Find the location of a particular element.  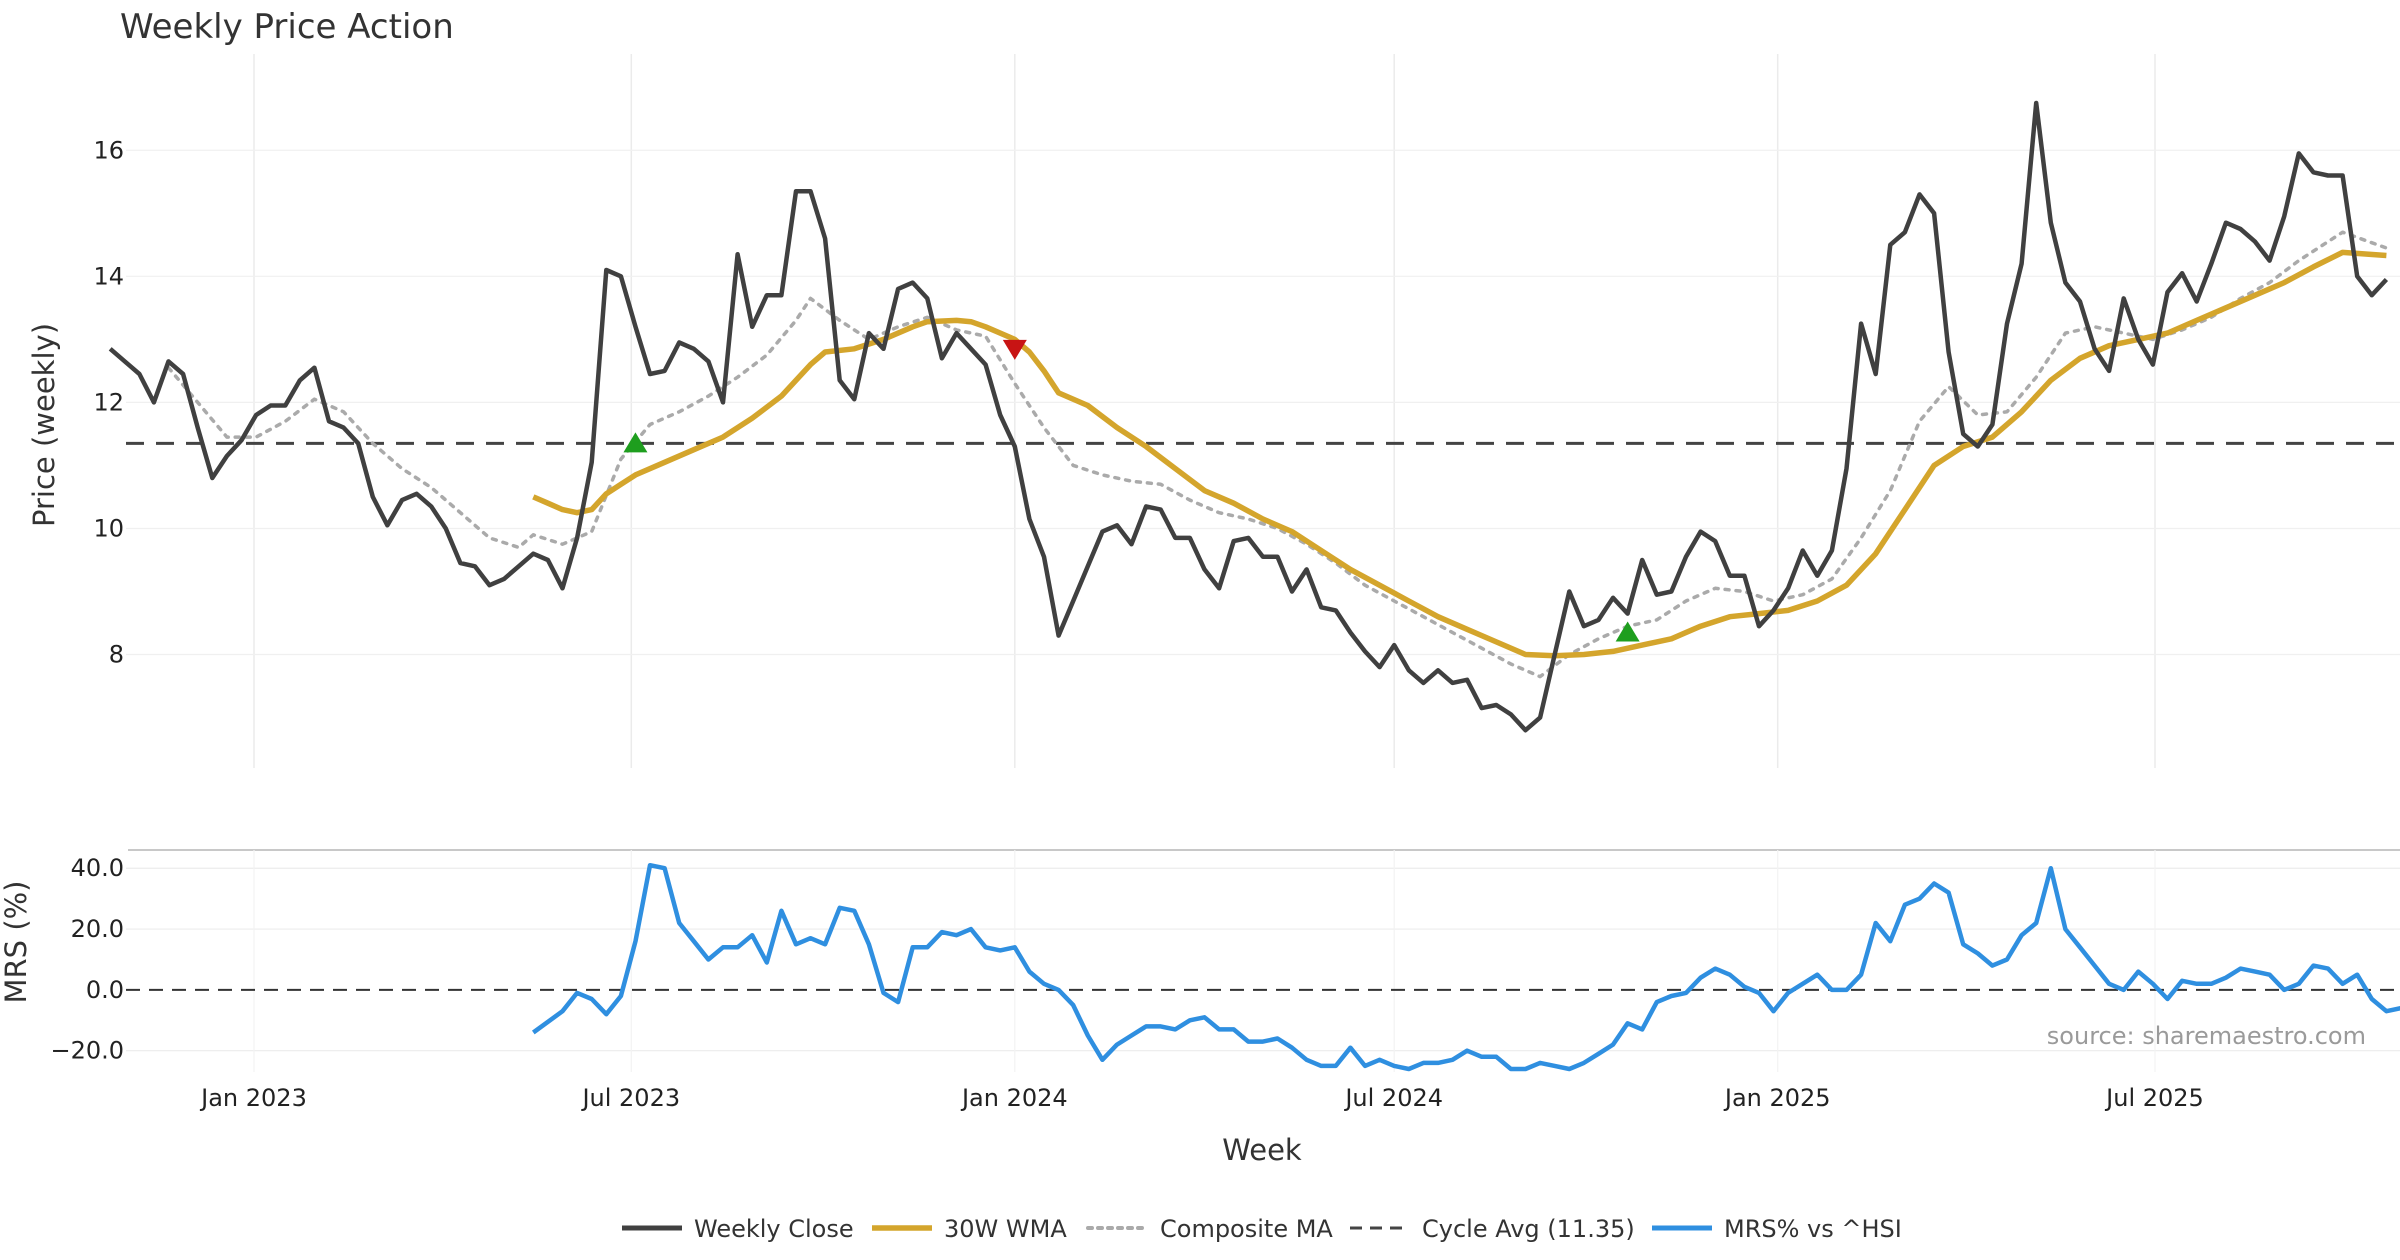

price-y-tick-14: 14 is located at coordinates (108, 276).